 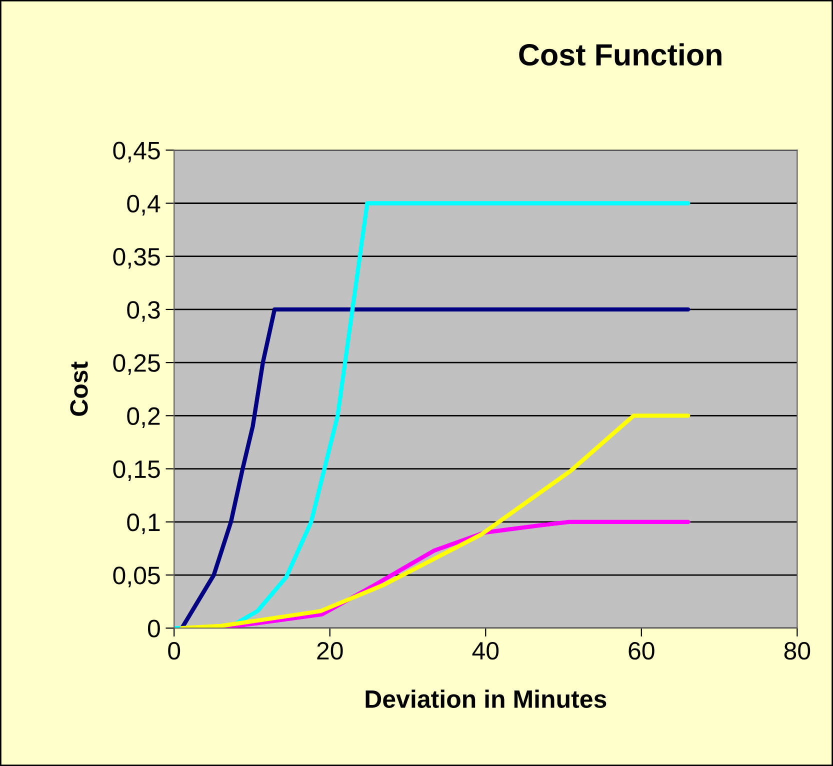 I want to click on x-axis-title: Deviation in Minutes, so click(x=486, y=699).